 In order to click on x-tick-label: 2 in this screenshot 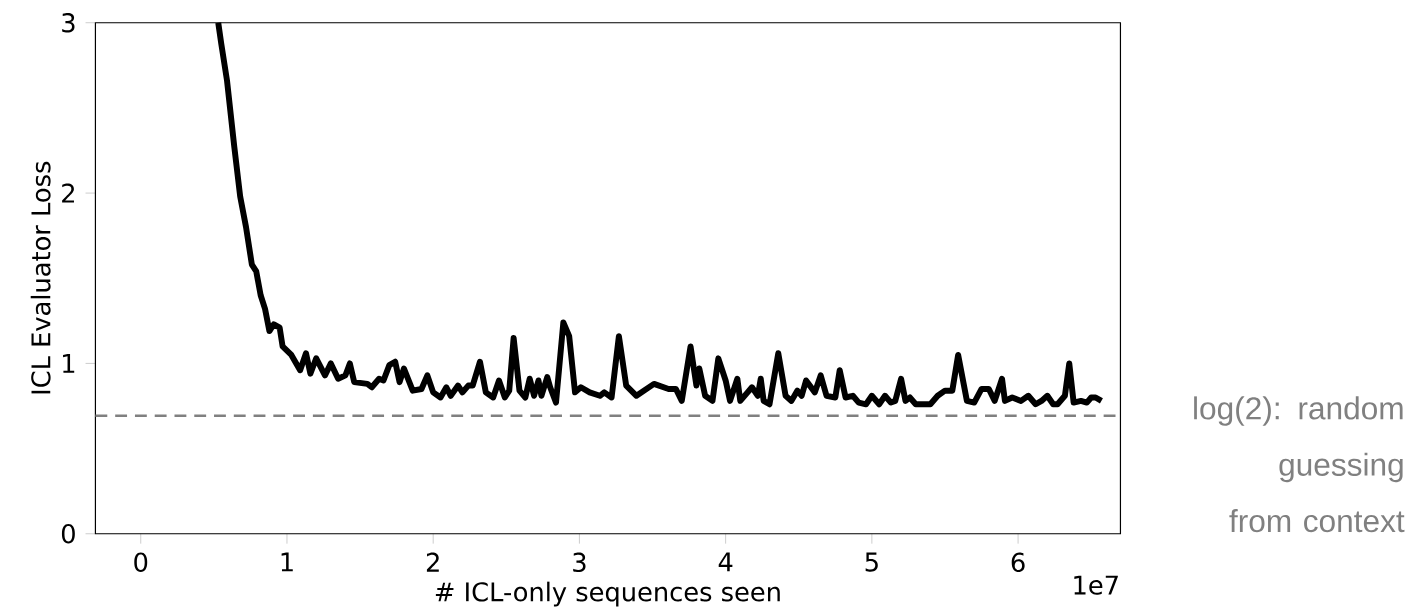, I will do `click(432, 562)`.